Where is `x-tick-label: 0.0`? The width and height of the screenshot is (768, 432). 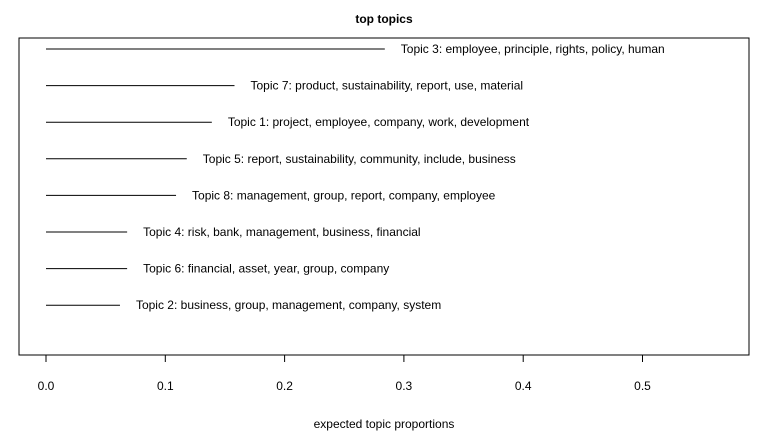 x-tick-label: 0.0 is located at coordinates (46, 386).